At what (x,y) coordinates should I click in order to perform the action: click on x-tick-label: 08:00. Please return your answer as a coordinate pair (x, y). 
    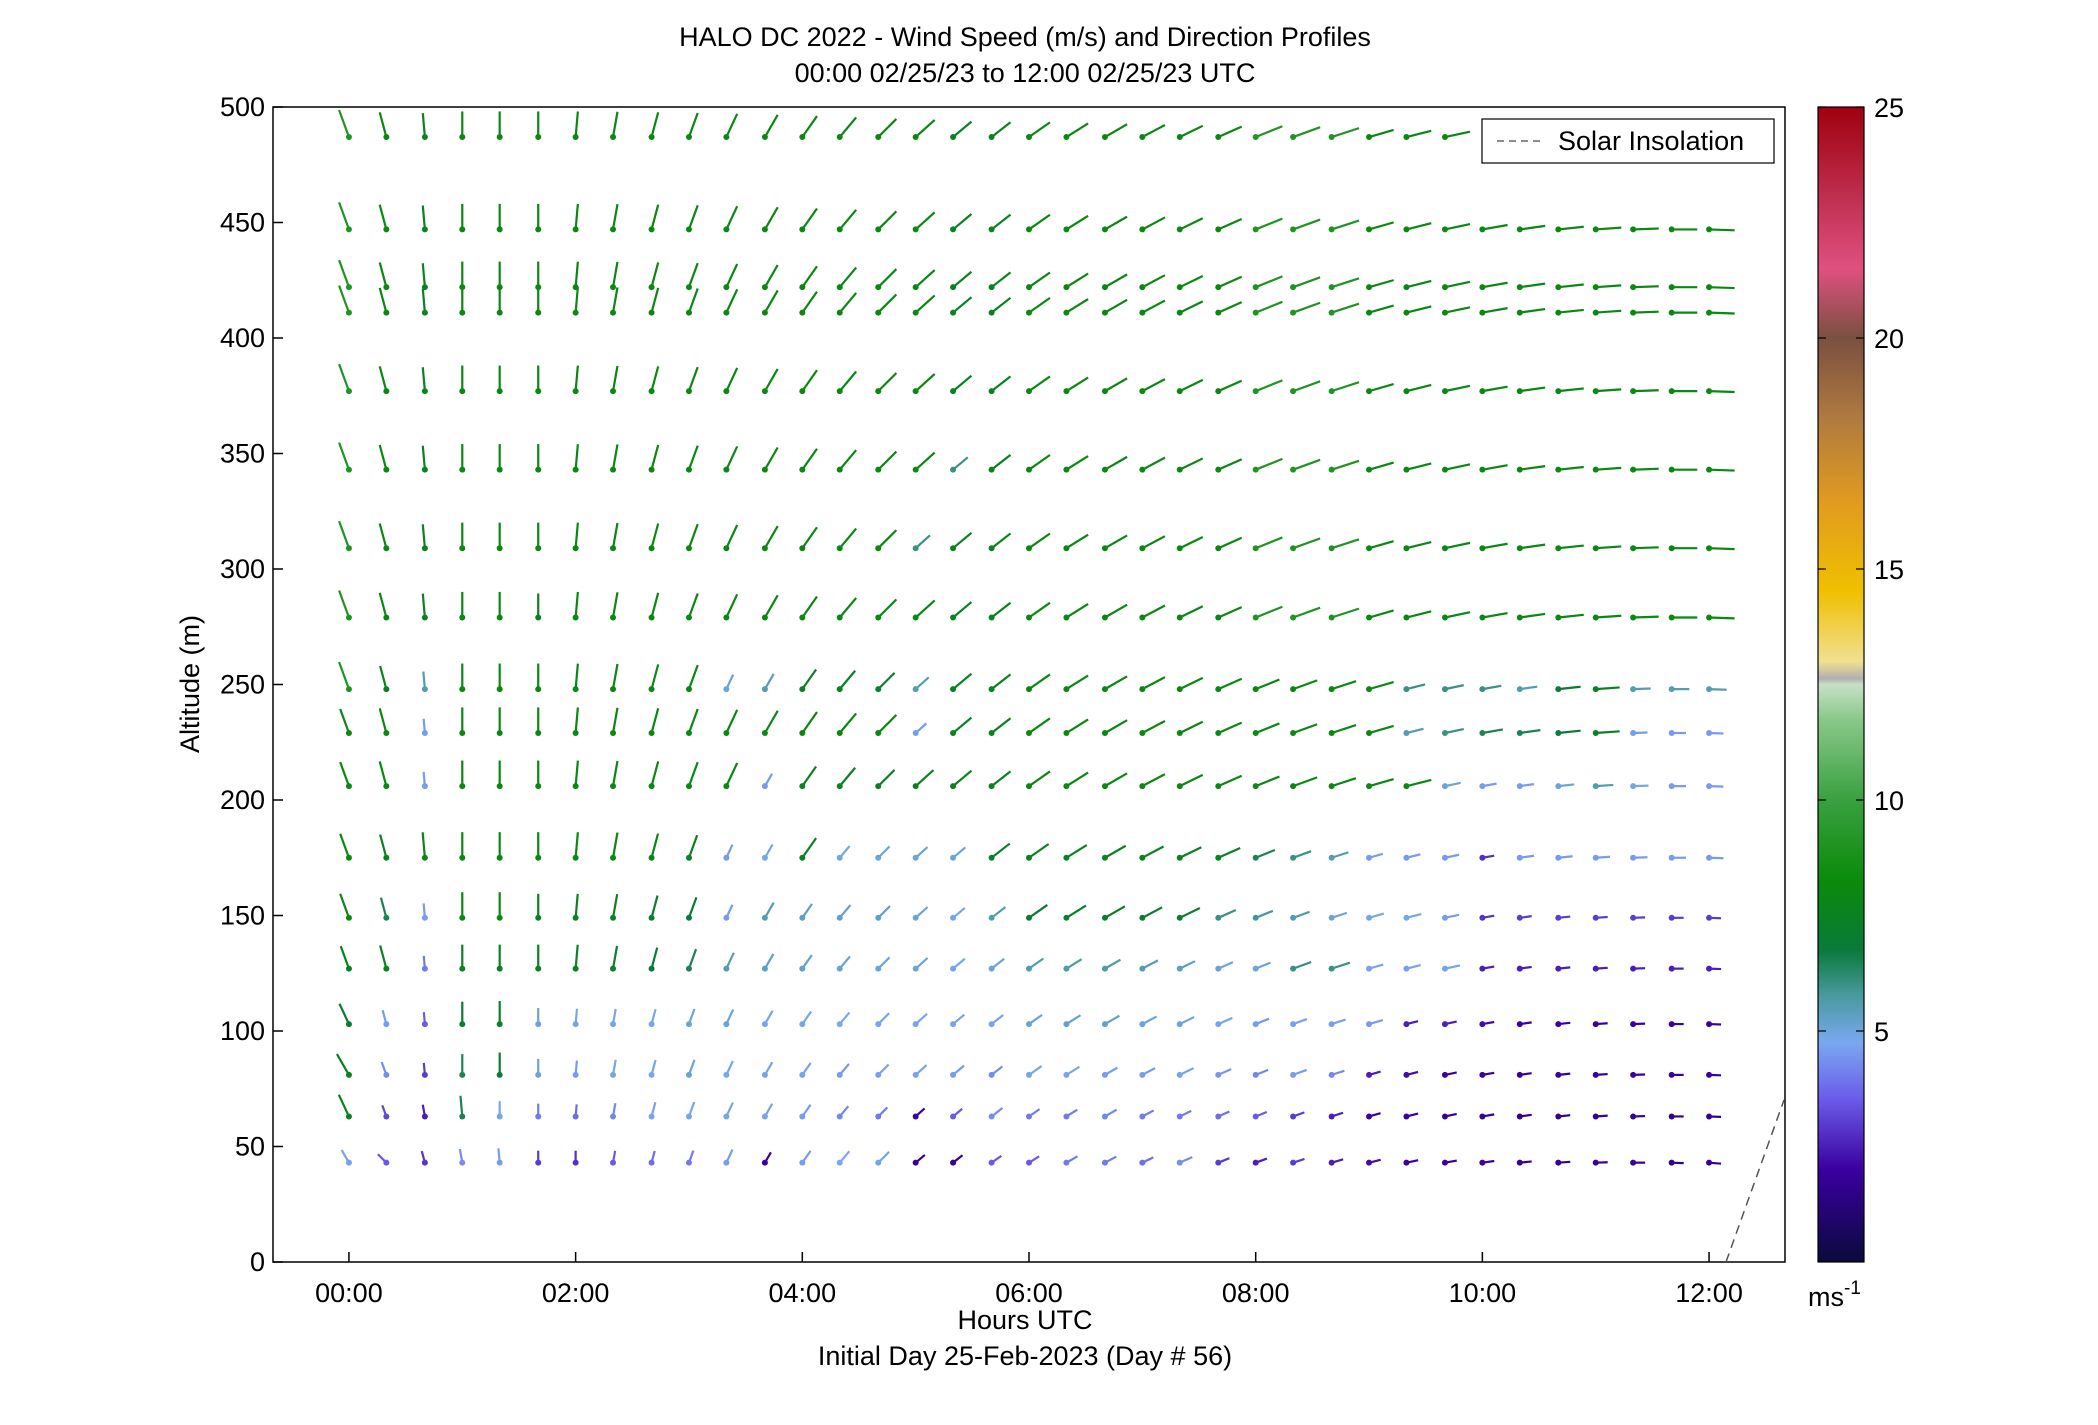
    Looking at the image, I should click on (1256, 1293).